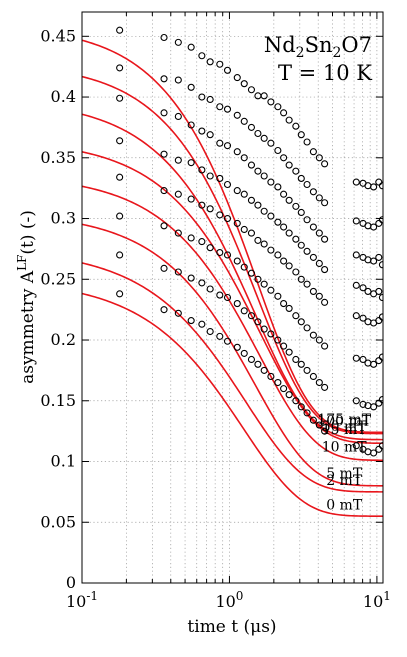 The image size is (407, 657). Describe the element at coordinates (58, 157) in the screenshot. I see `y-tick-label: 0.35` at that location.